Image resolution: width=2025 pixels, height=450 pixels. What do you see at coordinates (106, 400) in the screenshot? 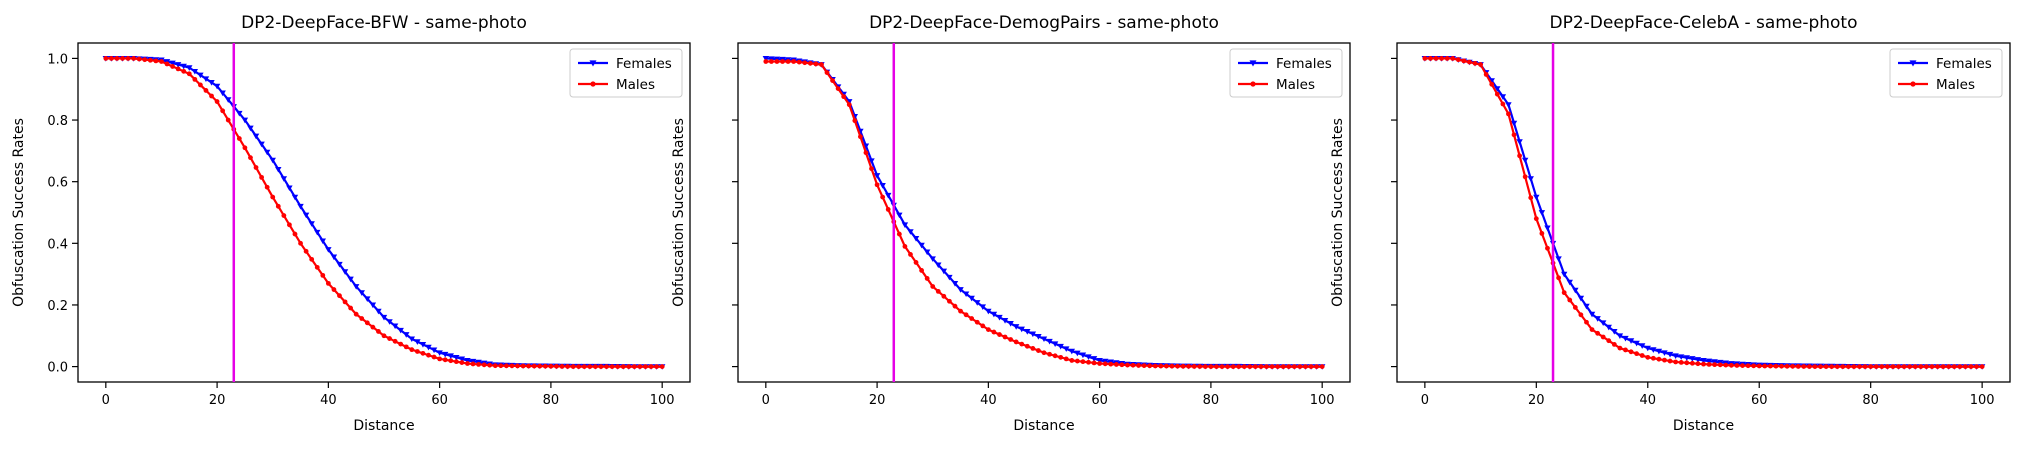
I see `x-tick-label: 0` at bounding box center [106, 400].